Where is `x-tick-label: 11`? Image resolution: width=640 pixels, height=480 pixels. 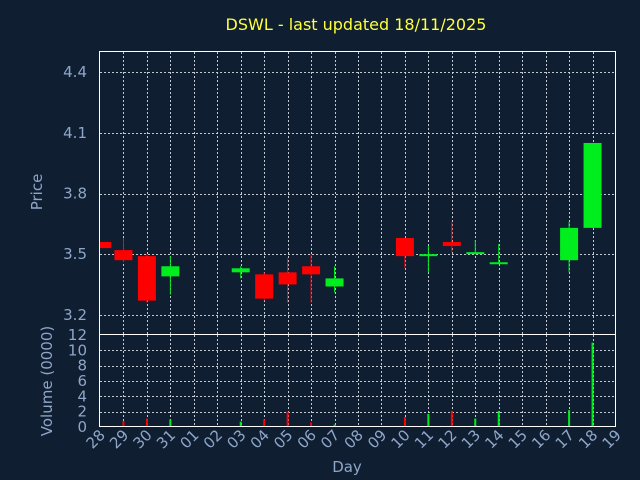 x-tick-label: 11 is located at coordinates (424, 439).